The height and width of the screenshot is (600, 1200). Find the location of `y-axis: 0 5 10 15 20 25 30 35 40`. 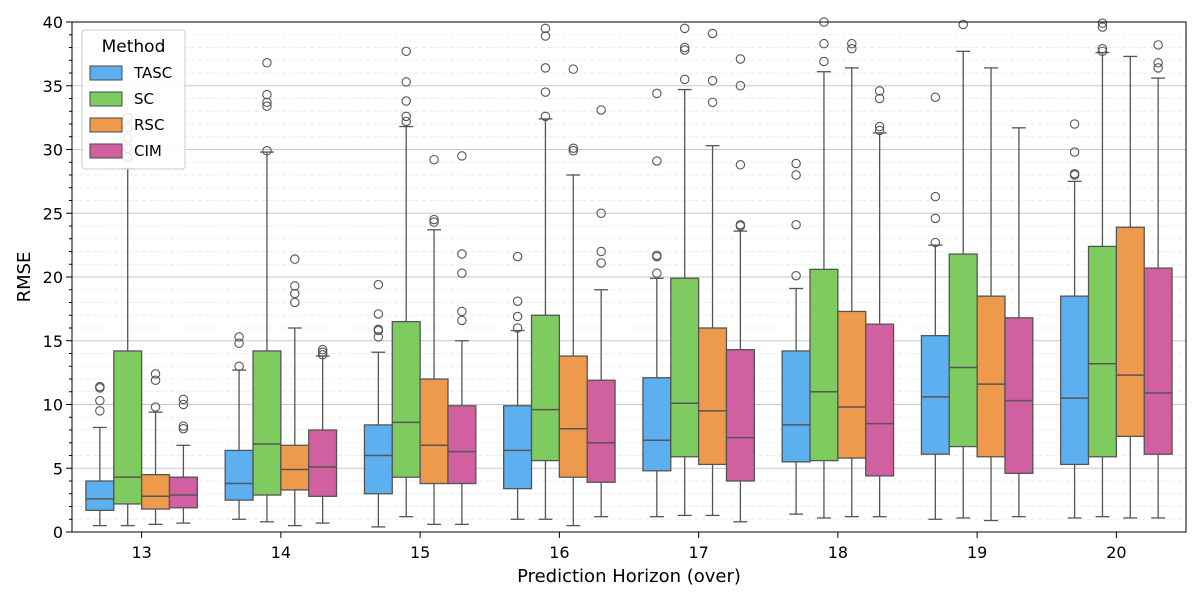

y-axis: 0 5 10 15 20 25 30 35 40 is located at coordinates (57, 277).